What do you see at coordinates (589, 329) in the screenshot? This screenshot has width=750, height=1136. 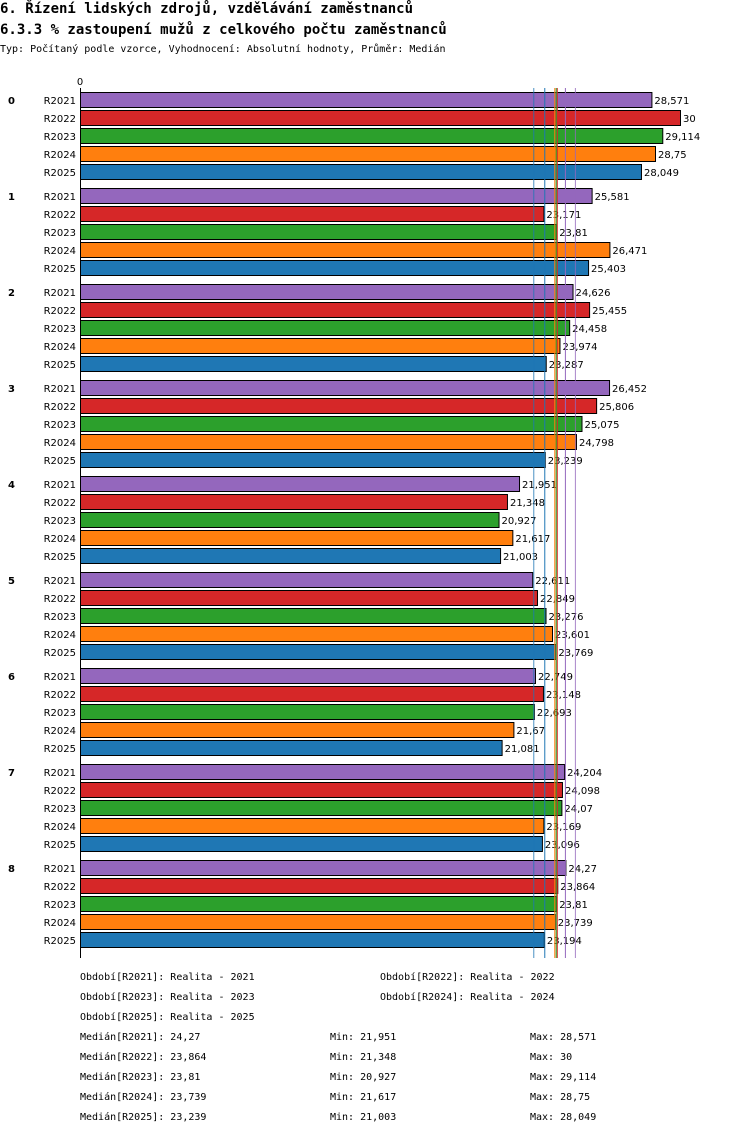 I see `bar-value-2-R2023: 24,458` at bounding box center [589, 329].